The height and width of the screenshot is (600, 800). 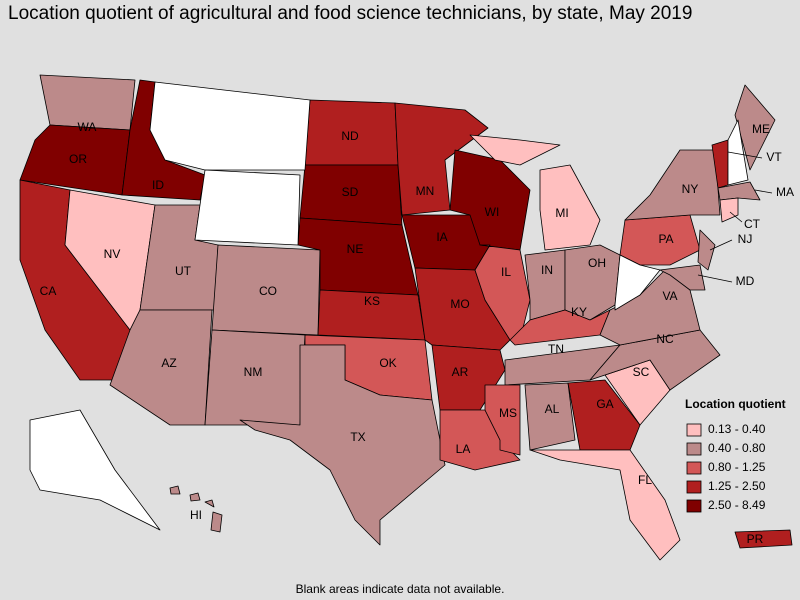 What do you see at coordinates (604, 404) in the screenshot?
I see `state-label: GA` at bounding box center [604, 404].